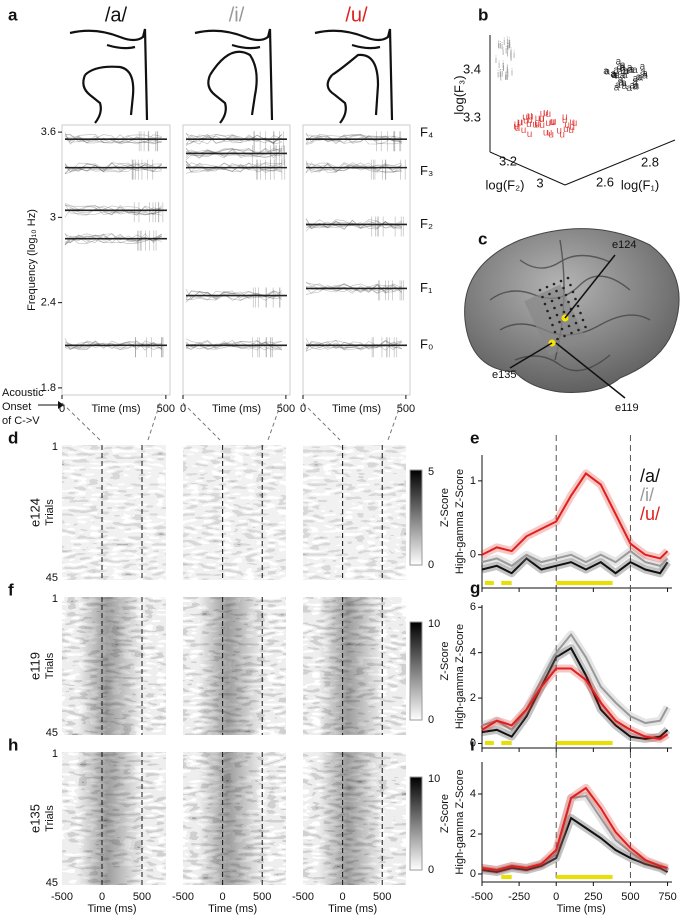 The width and height of the screenshot is (685, 915). What do you see at coordinates (51, 405) in the screenshot?
I see `onset-arrow` at bounding box center [51, 405].